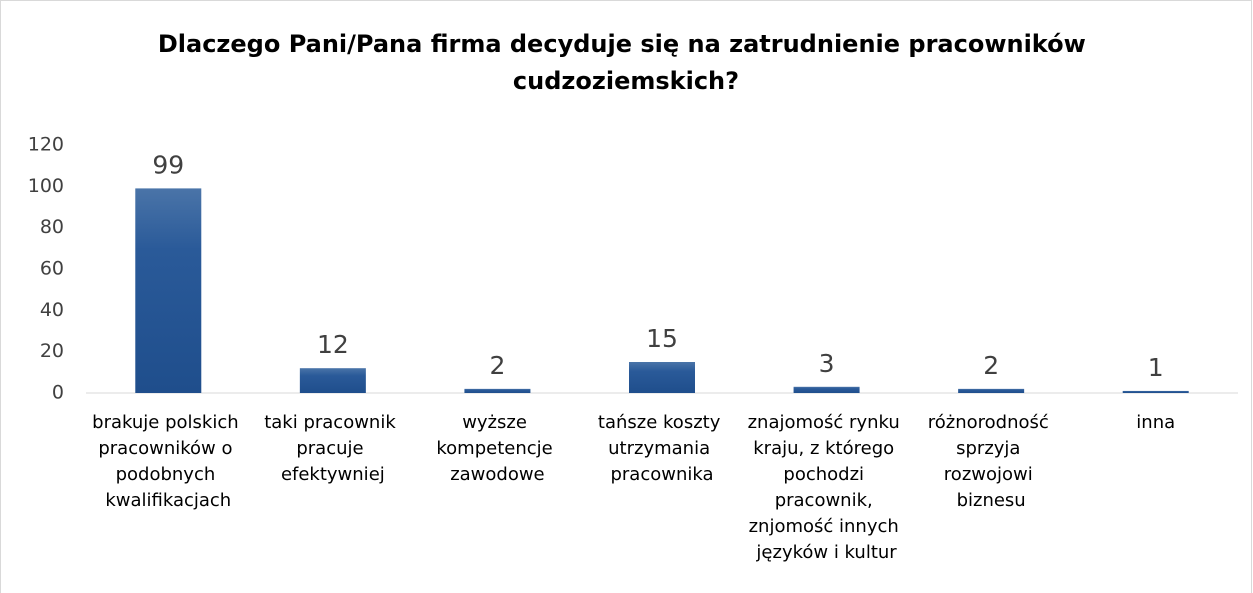 The image size is (1253, 593). I want to click on y-tick-label: 40, so click(52, 310).